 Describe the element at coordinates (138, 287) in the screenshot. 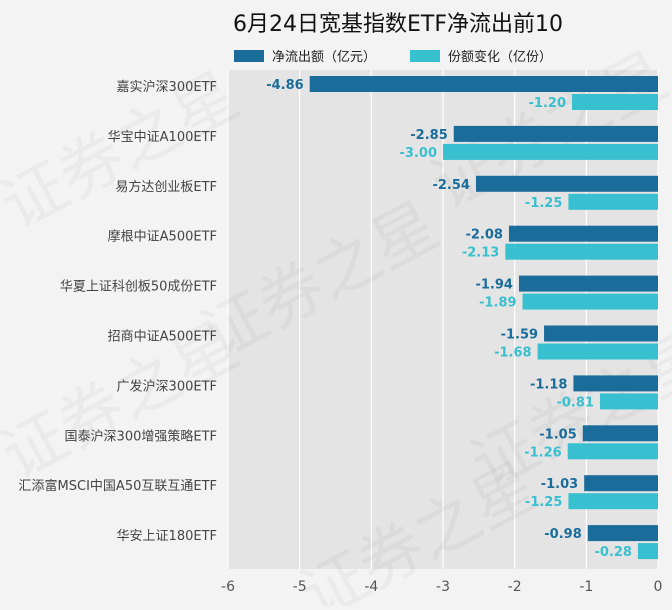

I see `category-label: 华夏上证科创板50成份ETF` at that location.